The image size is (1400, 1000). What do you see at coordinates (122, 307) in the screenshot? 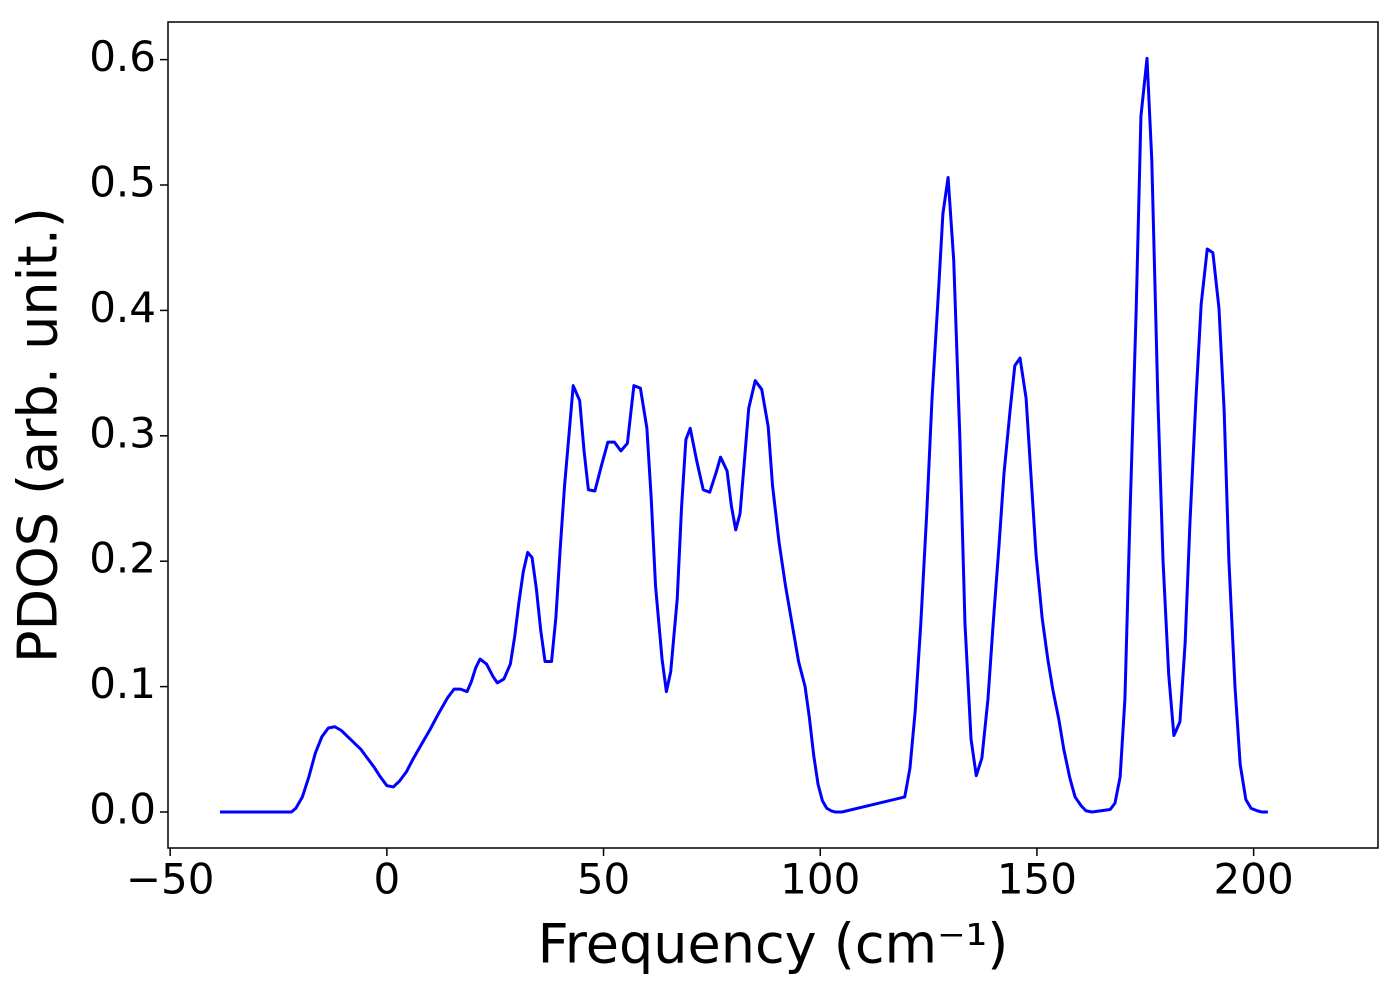
I see `y-tick-label: 0.4` at bounding box center [122, 307].